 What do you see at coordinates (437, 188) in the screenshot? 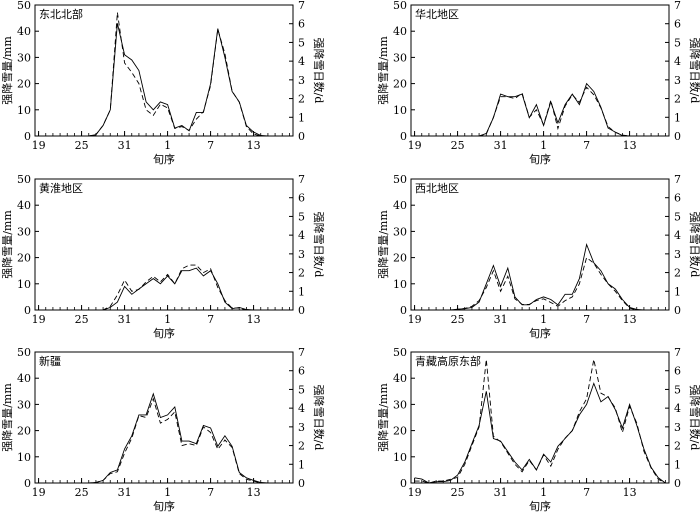
I see `panel-title: 西北地区` at bounding box center [437, 188].